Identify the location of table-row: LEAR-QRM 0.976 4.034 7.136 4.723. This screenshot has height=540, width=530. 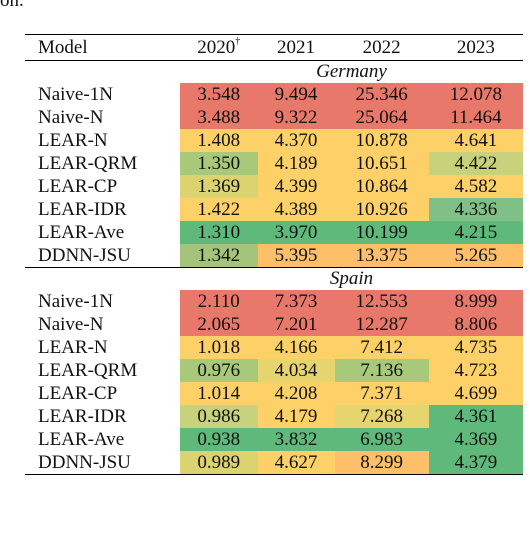
(274, 370).